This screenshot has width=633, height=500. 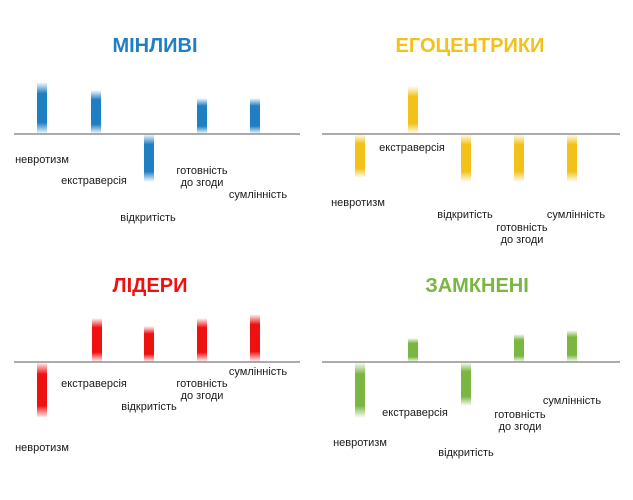 What do you see at coordinates (470, 46) in the screenshot?
I see `chart-title-egotsentryky: ЕГОЦЕНТРИКИ` at bounding box center [470, 46].